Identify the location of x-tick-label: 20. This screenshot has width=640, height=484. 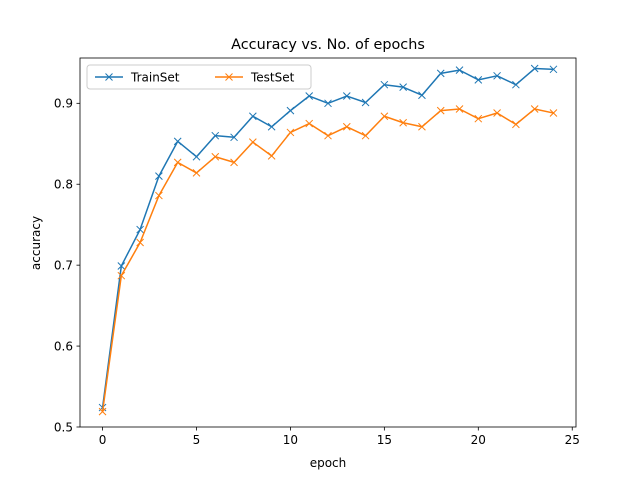
(478, 440).